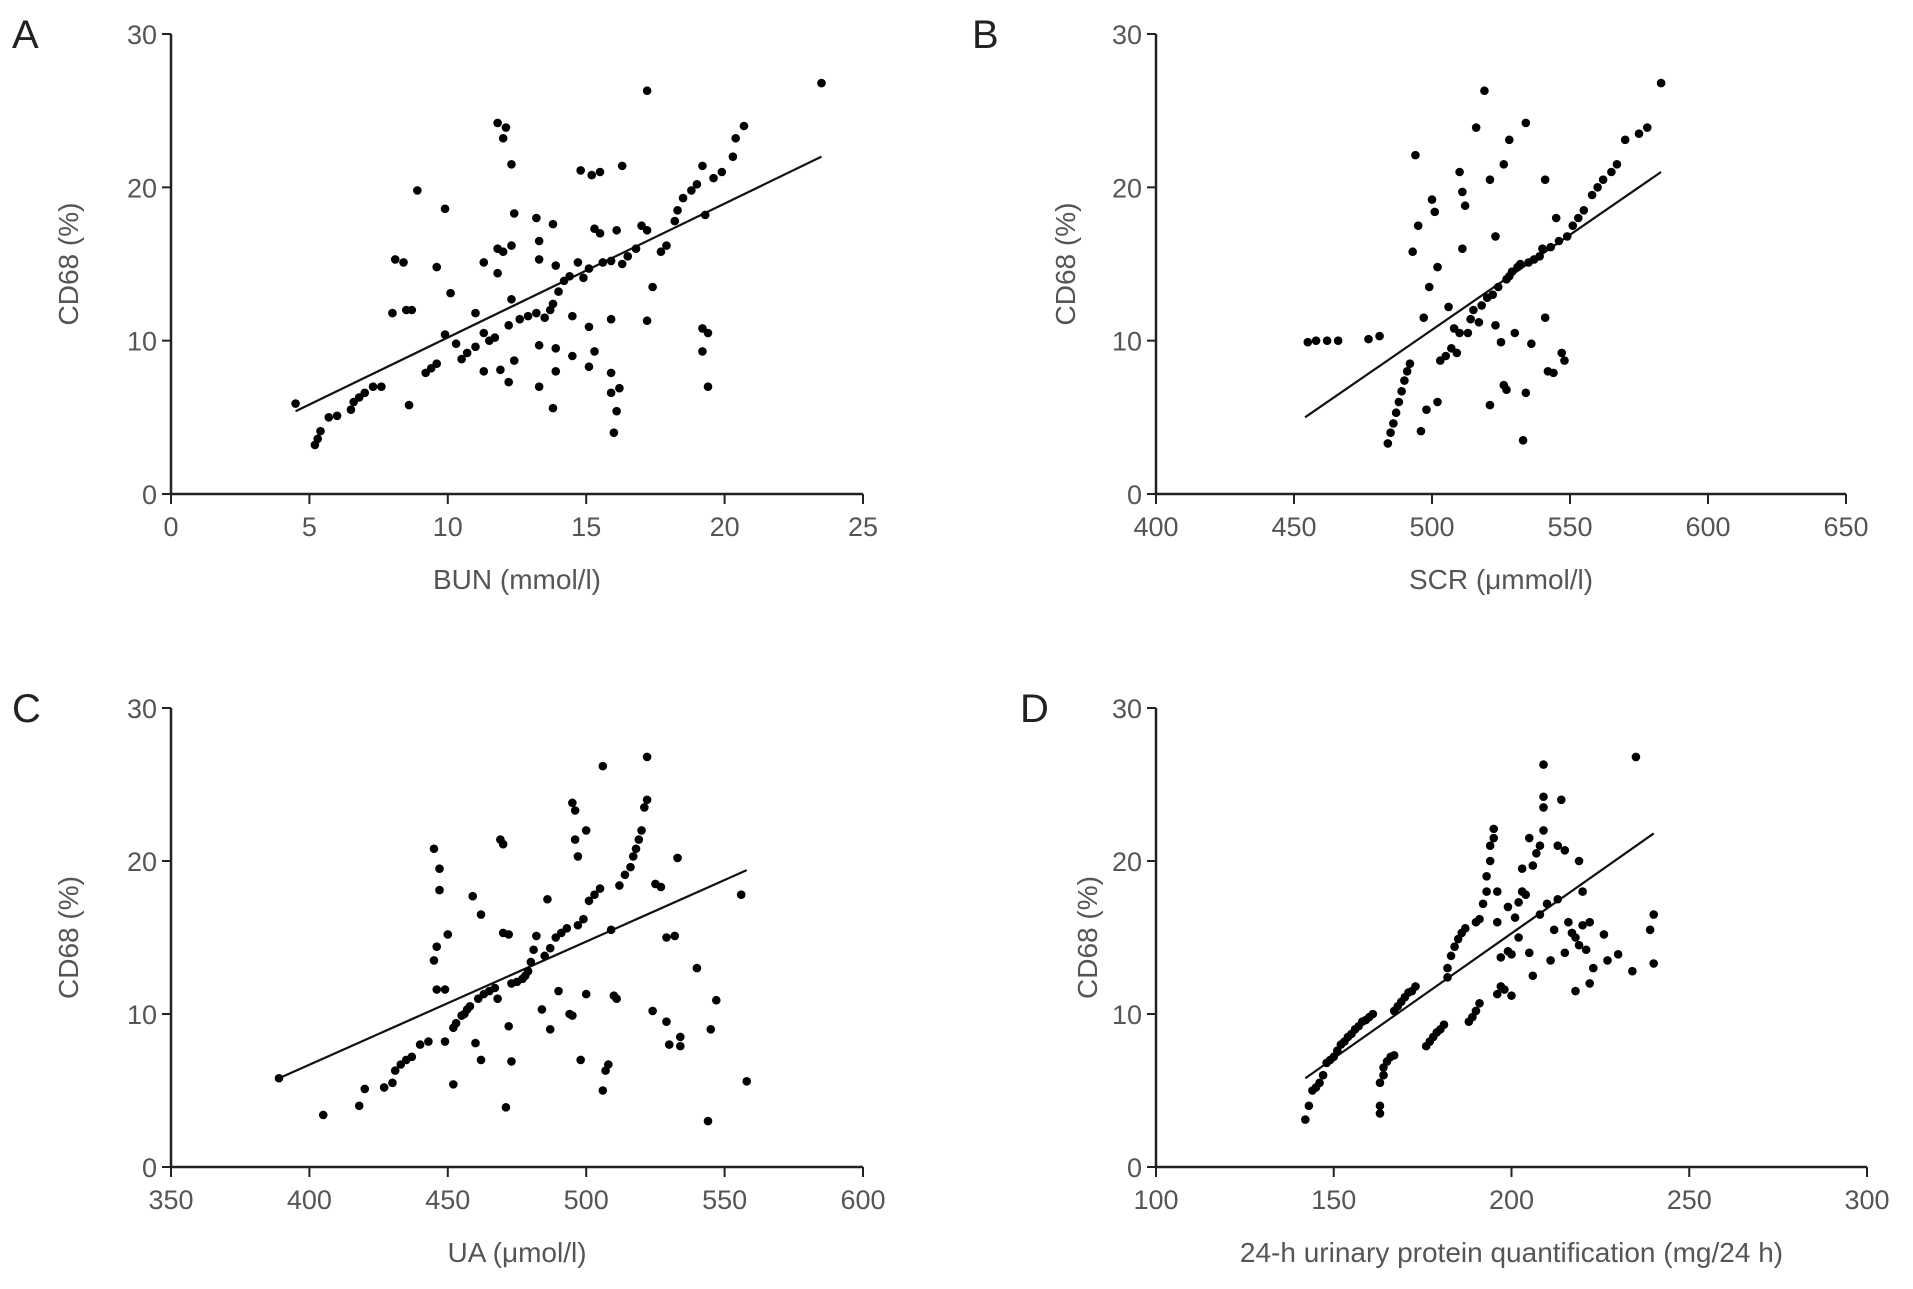 The image size is (1913, 1289). I want to click on y-tick-label: 20, so click(1127, 188).